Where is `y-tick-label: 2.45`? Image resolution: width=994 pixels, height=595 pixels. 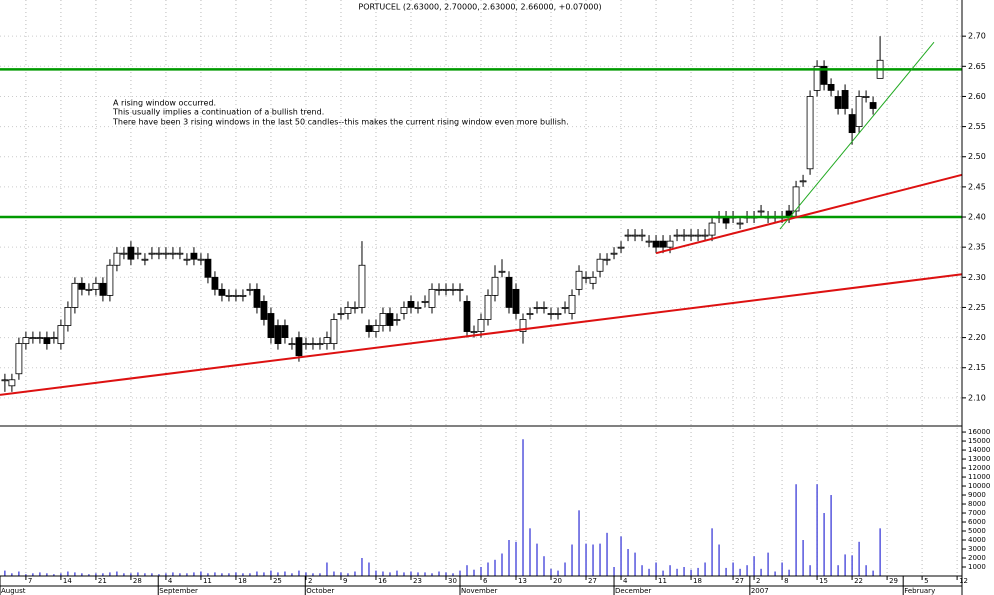 y-tick-label: 2.45 is located at coordinates (977, 186).